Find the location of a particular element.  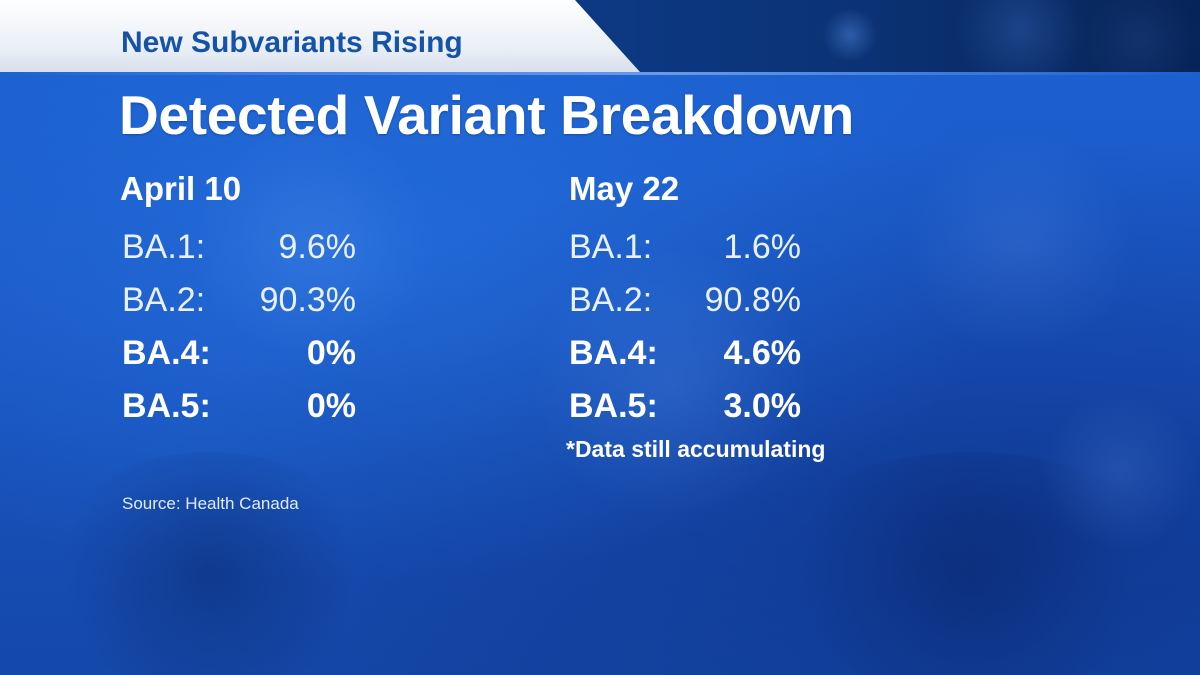

tab-title: New Subvariants Rising is located at coordinates (292, 42).